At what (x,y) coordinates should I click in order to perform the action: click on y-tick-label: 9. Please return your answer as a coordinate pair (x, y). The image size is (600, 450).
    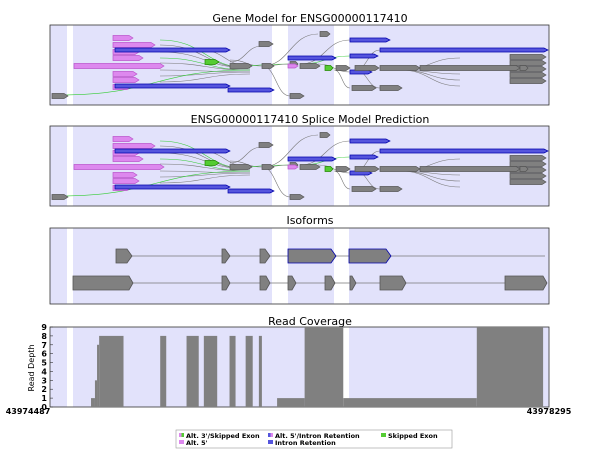
    Looking at the image, I should click on (44, 327).